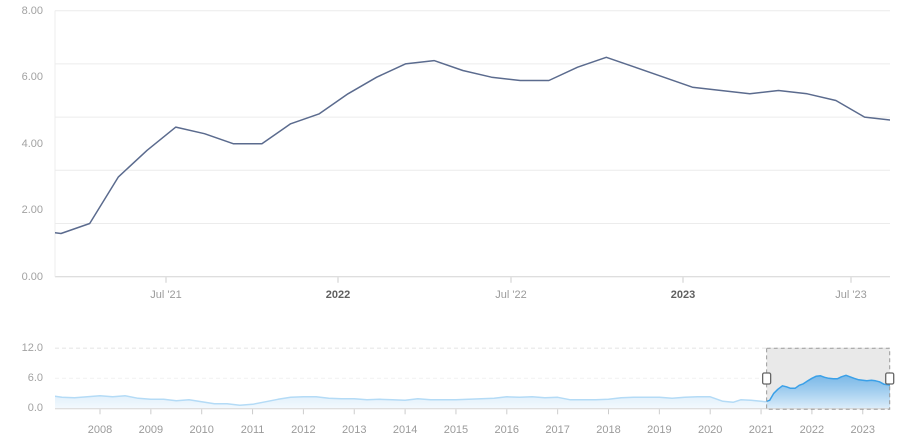  I want to click on navigator-handle-right, so click(890, 378).